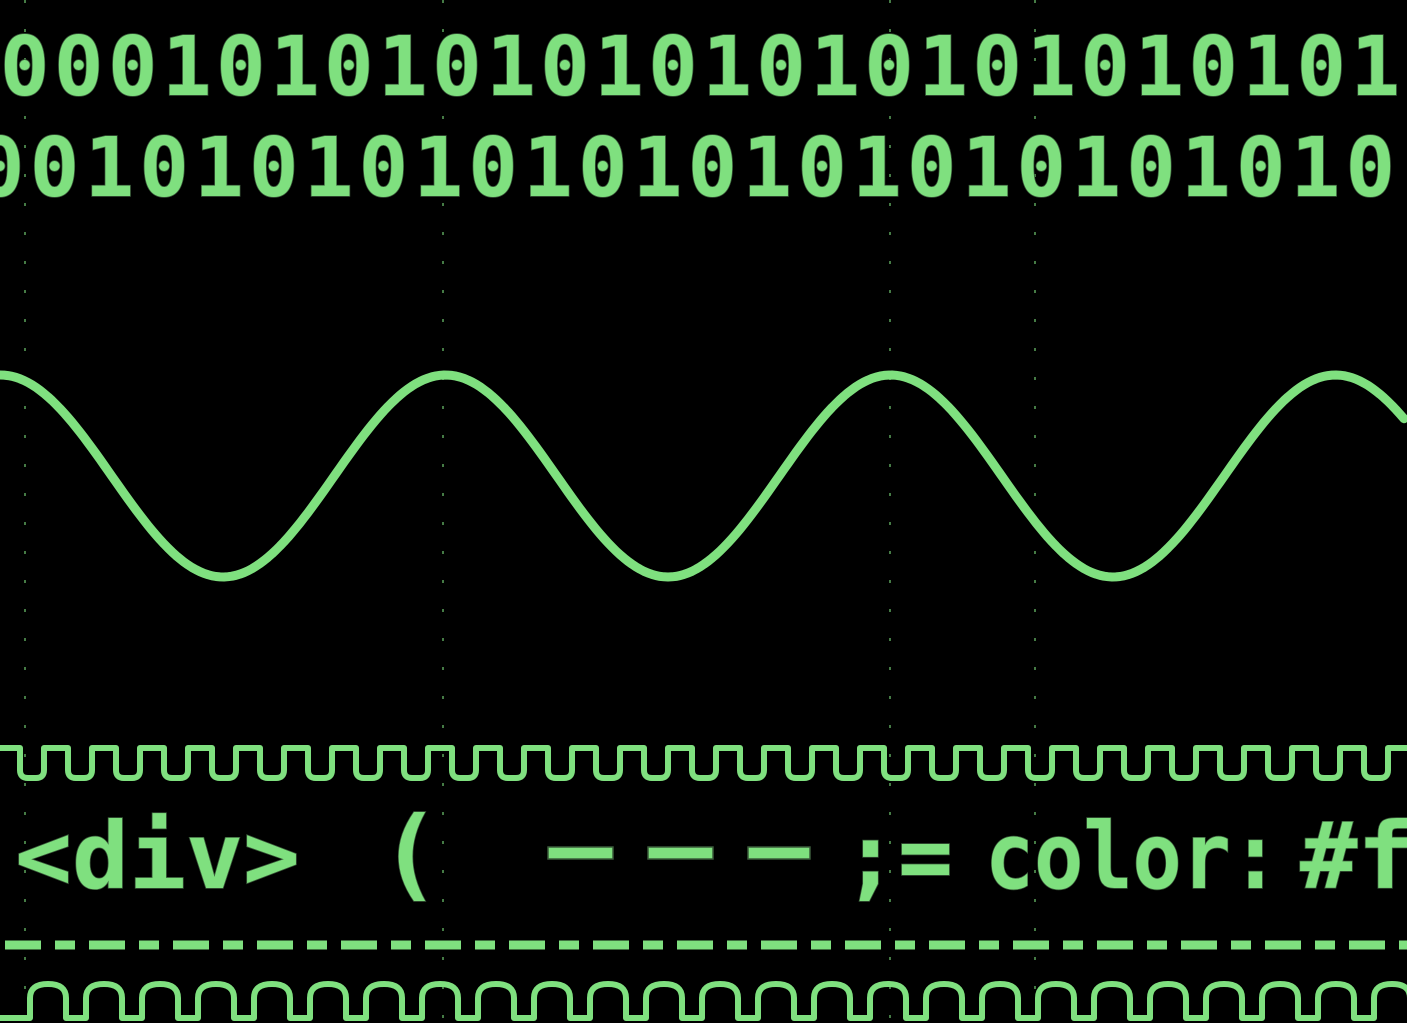 This screenshot has width=1407, height=1023. I want to click on code-tag: <div>, so click(157, 856).